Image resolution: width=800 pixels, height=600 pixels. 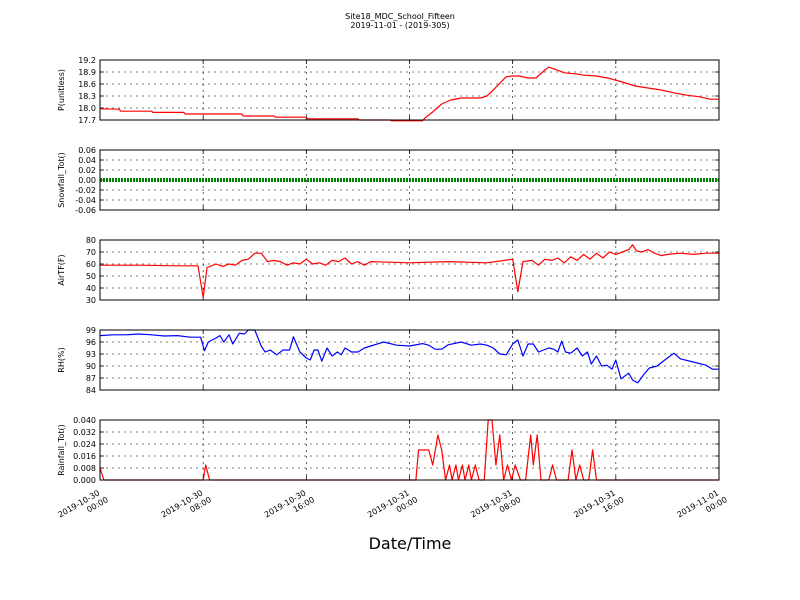 I want to click on y-tick-label: 90, so click(x=91, y=366).